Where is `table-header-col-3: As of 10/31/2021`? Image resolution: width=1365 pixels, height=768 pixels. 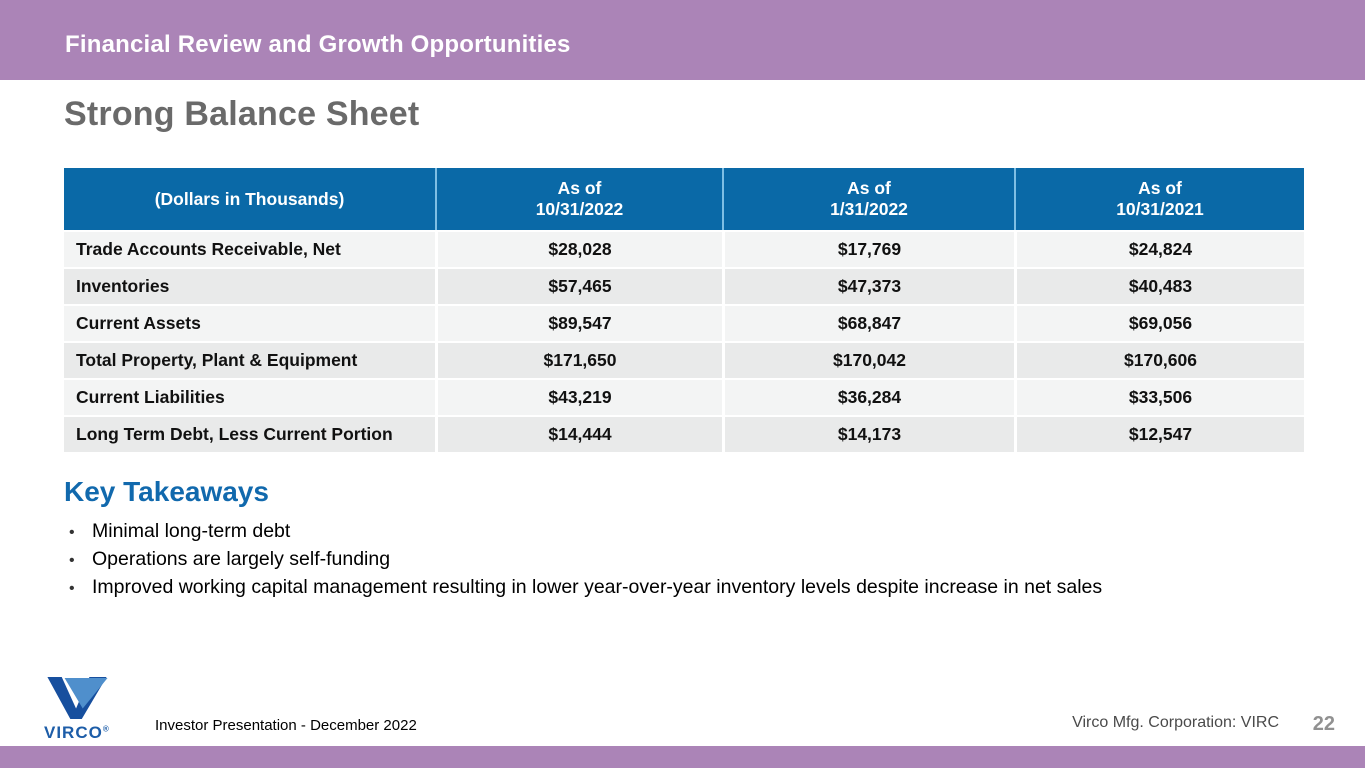
table-header-col-3: As of 10/31/2021 is located at coordinates (1159, 199).